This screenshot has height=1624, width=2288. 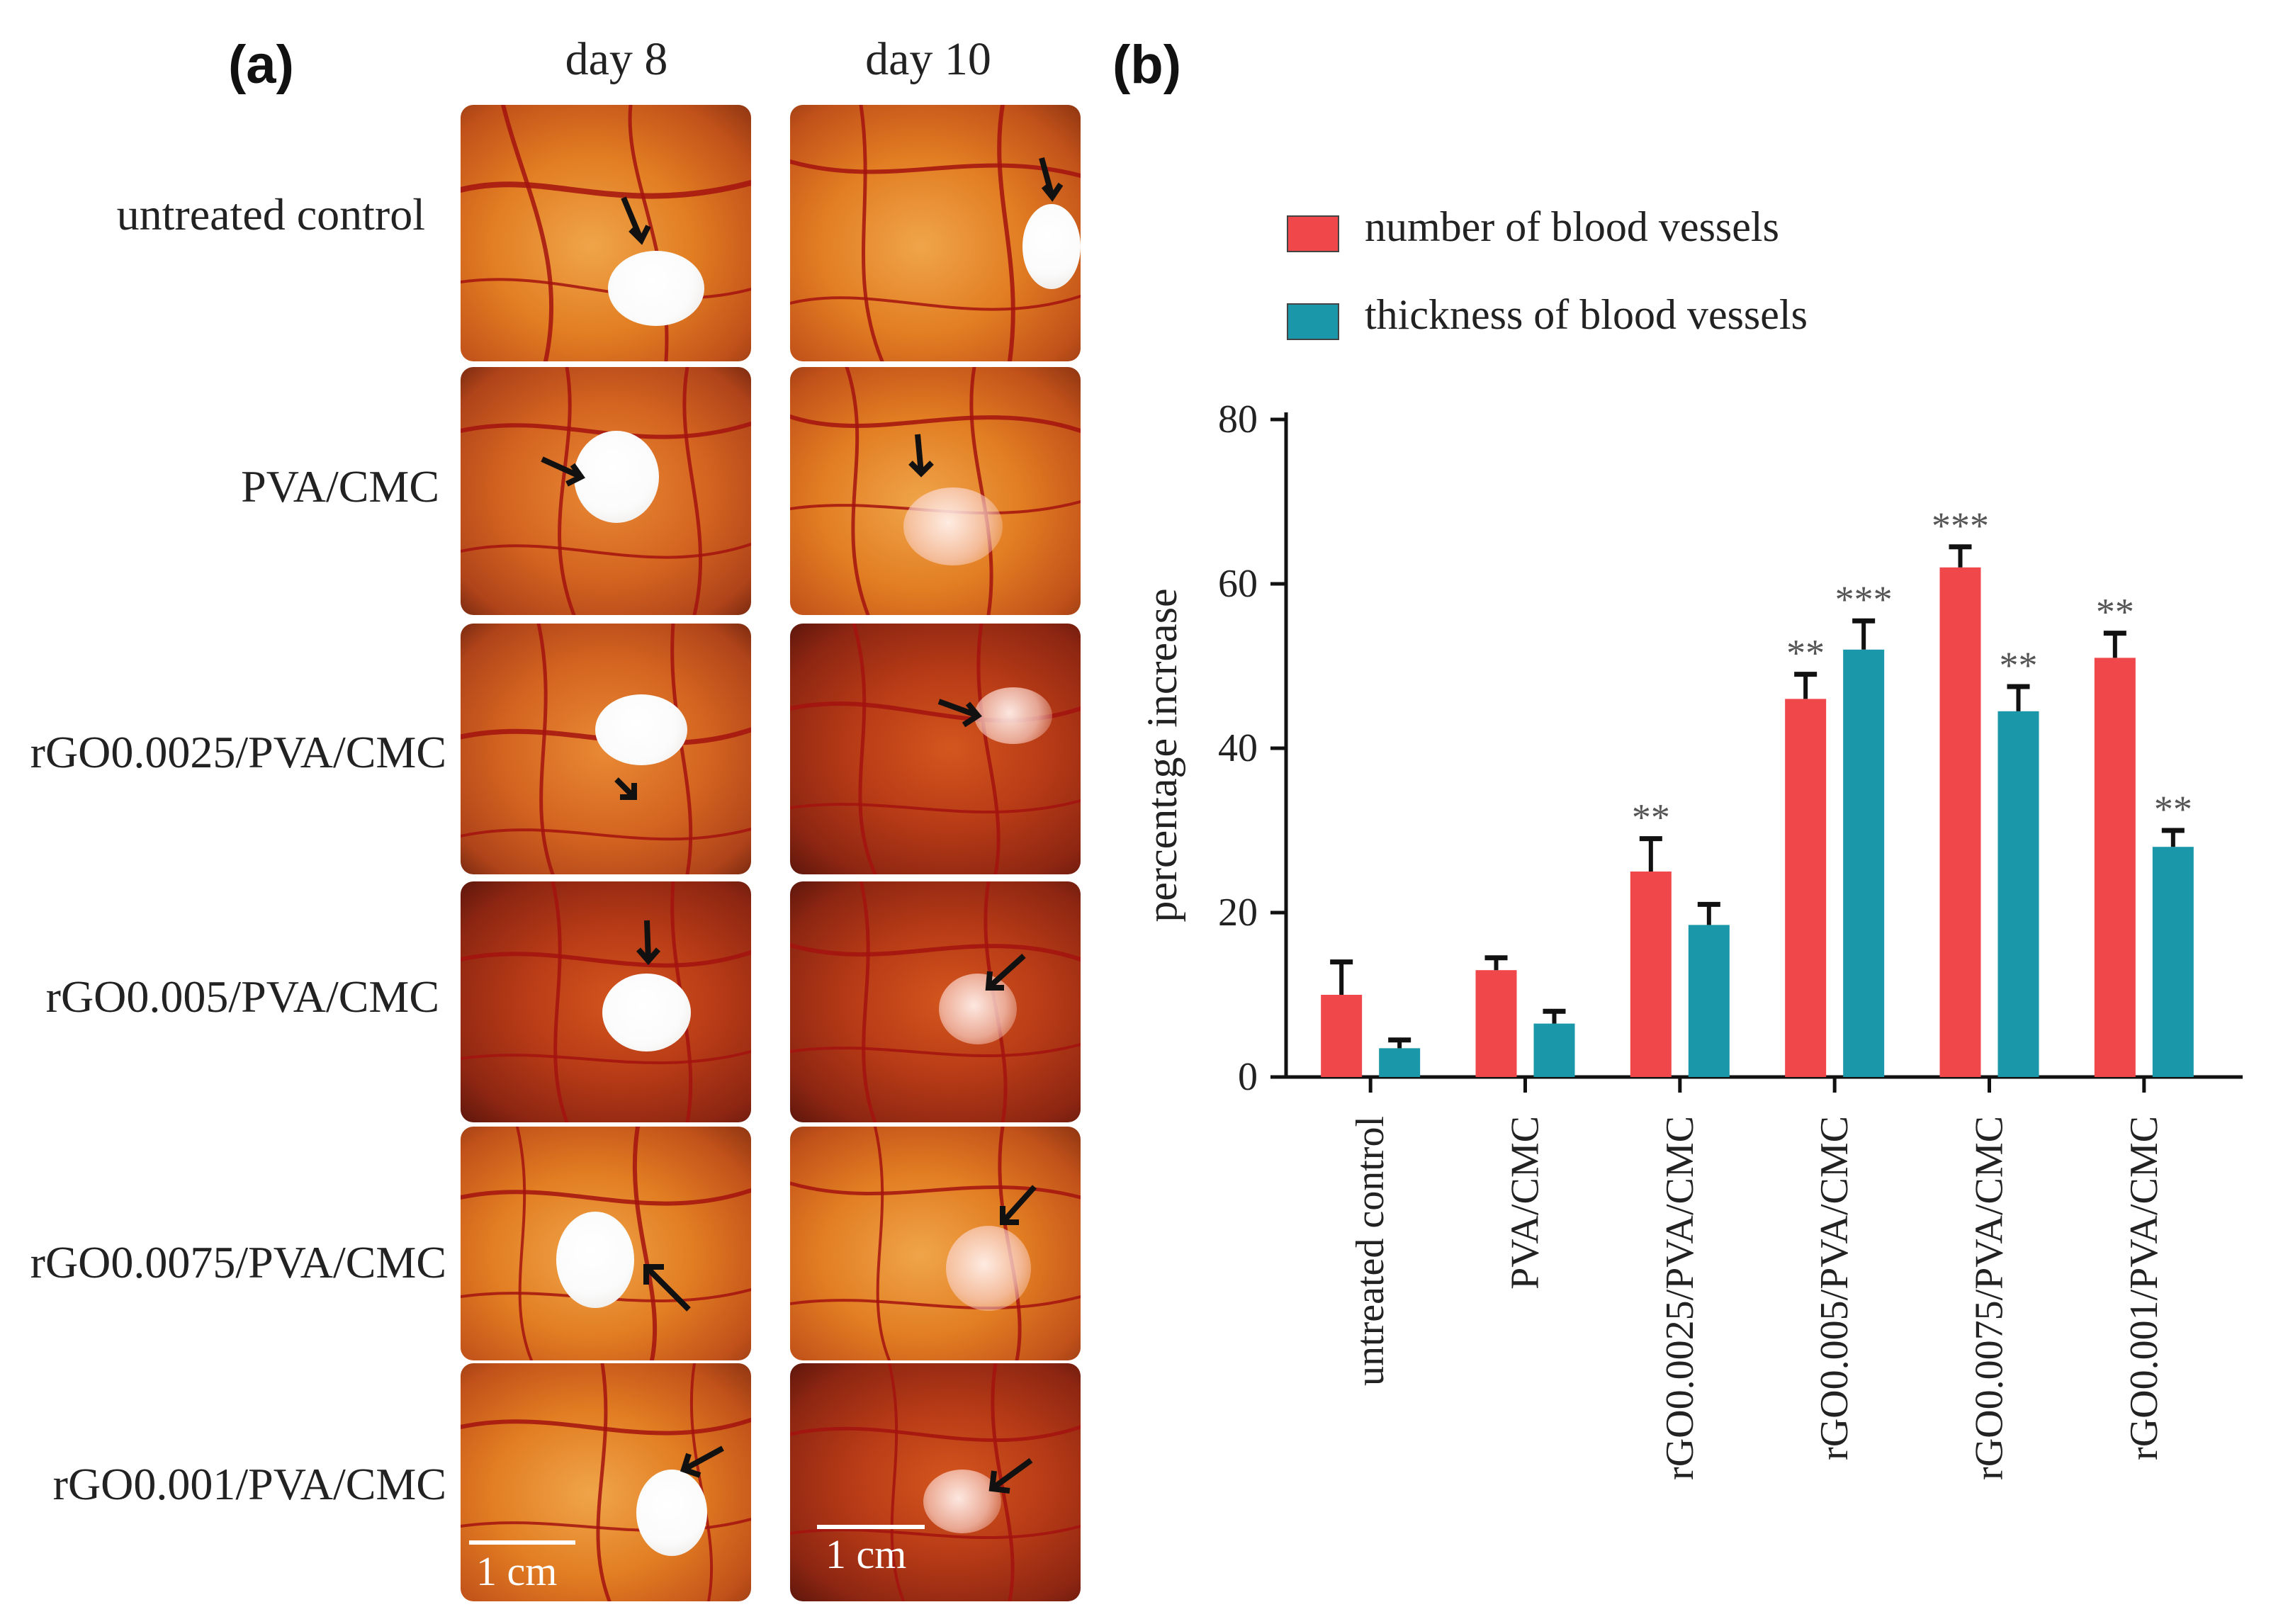 I want to click on x-category-label-4: rGO0.0075/PVA/CMC, so click(x=1990, y=1298).